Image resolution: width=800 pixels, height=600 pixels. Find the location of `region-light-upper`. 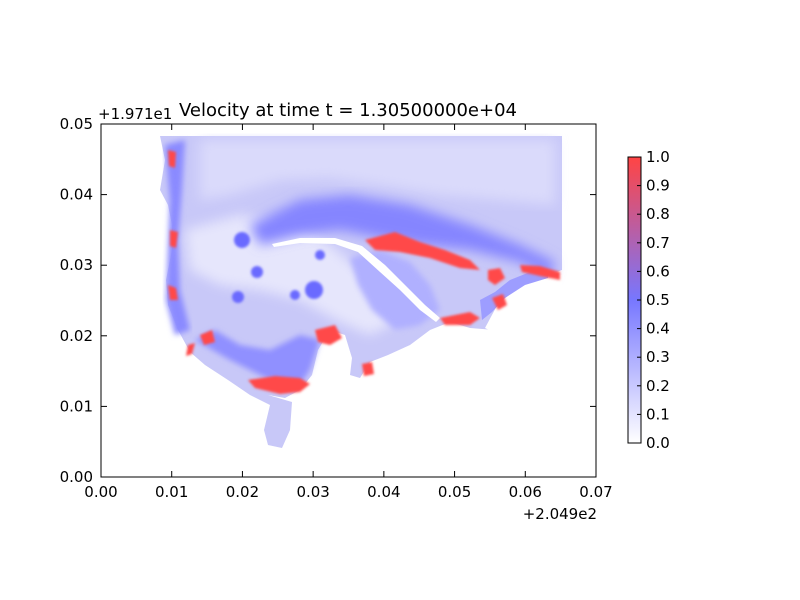

region-light-upper is located at coordinates (377, 172).